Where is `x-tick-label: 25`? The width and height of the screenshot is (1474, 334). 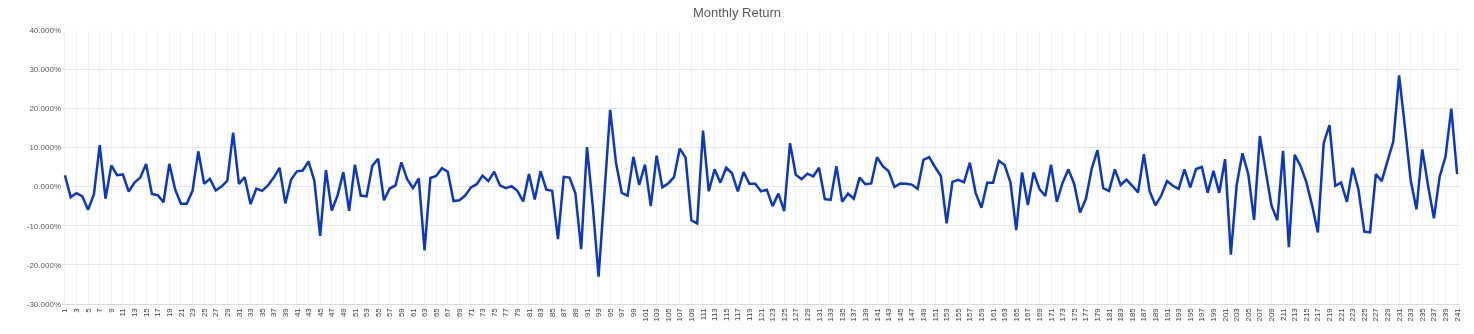
x-tick-label: 25 is located at coordinates (204, 312).